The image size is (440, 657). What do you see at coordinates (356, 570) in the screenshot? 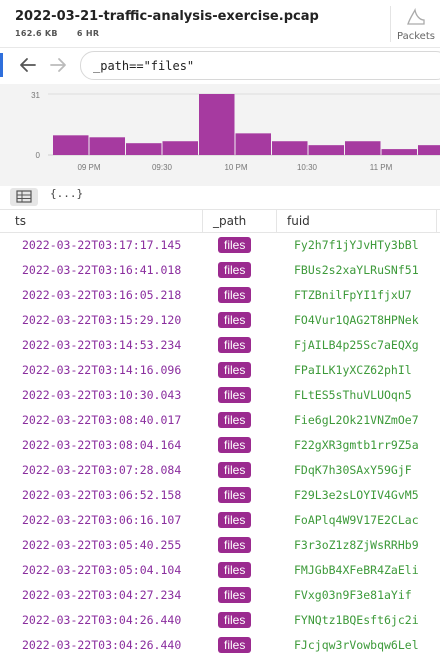
I see `cell-fuid: FMJGbB4XFeBR4ZaEli` at bounding box center [356, 570].